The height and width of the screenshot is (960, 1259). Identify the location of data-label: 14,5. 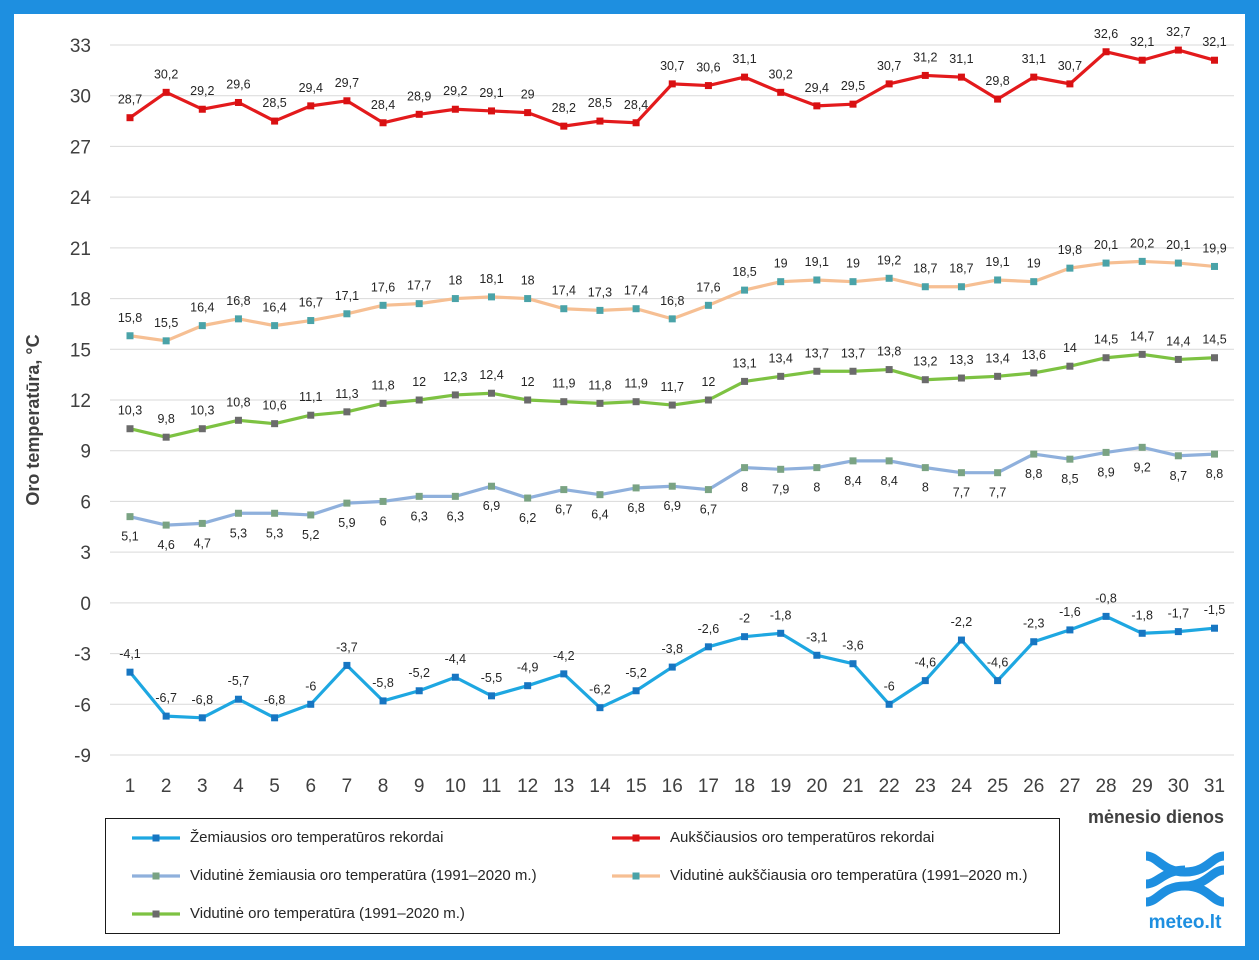
(1214, 340).